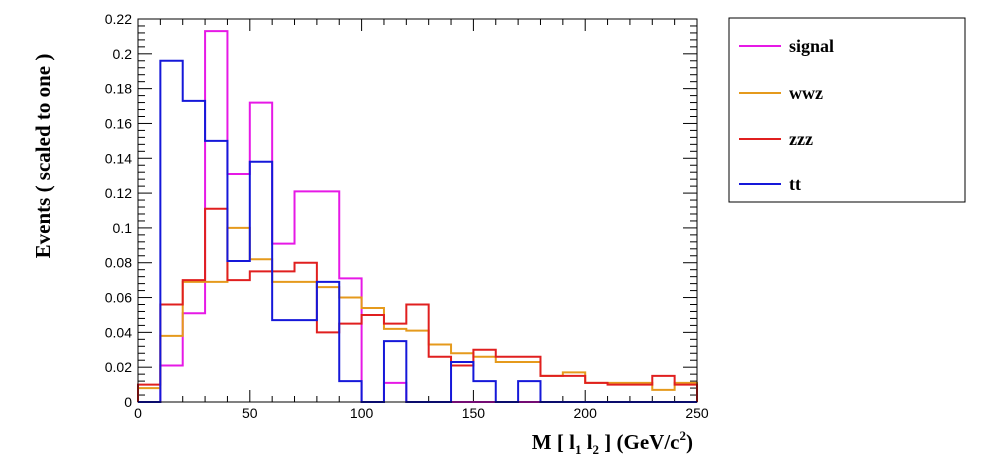  Describe the element at coordinates (250, 413) in the screenshot. I see `x-tick-label: 50` at that location.